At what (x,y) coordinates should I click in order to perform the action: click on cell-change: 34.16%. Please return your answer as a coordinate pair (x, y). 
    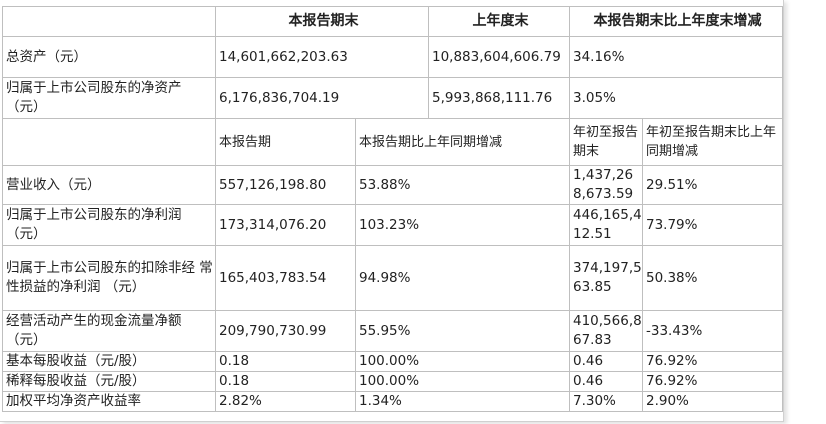
    Looking at the image, I should click on (676, 57).